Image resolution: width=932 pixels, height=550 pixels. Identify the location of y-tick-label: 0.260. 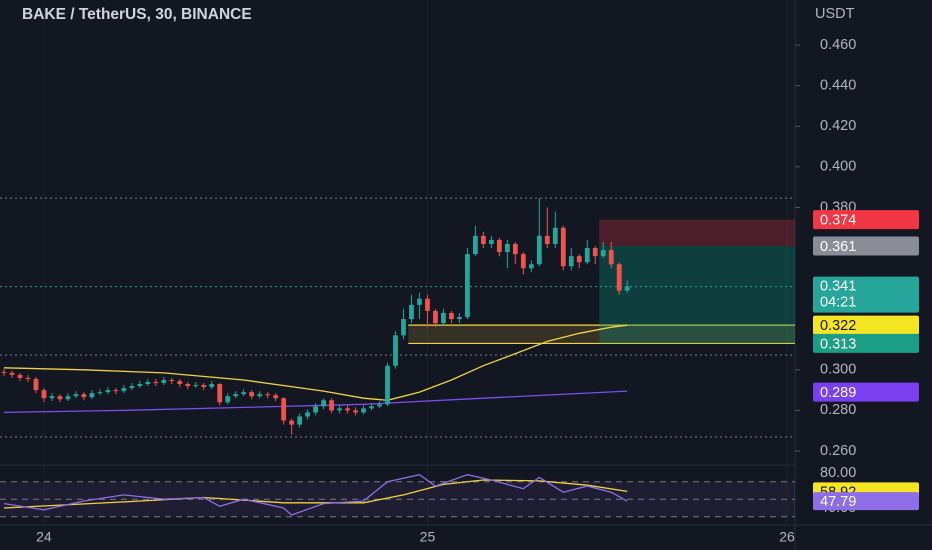
(838, 451).